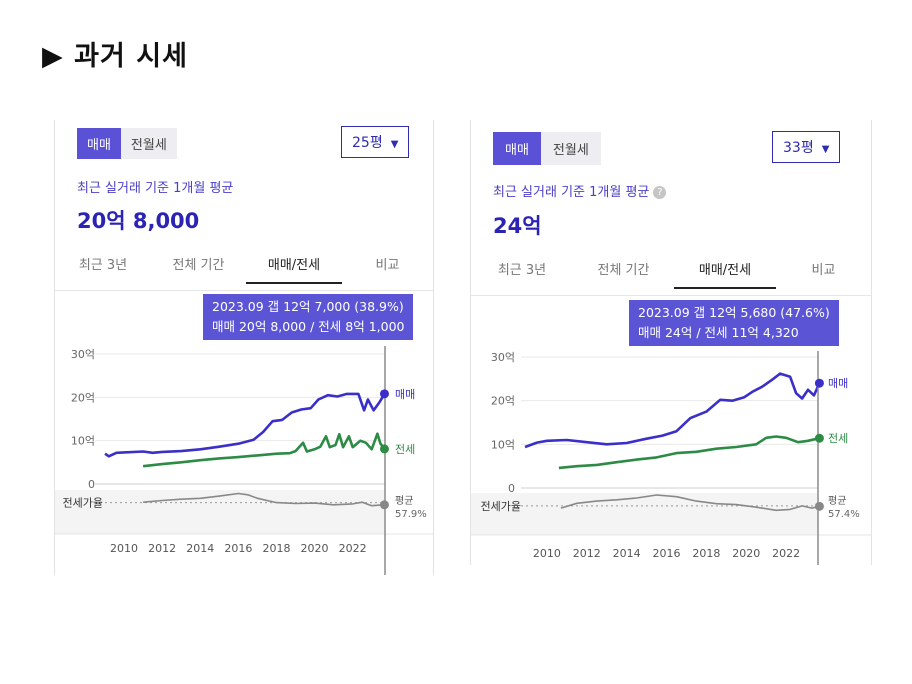 This screenshot has width=912, height=684. I want to click on average-ratio-value: 57.4%, so click(844, 514).